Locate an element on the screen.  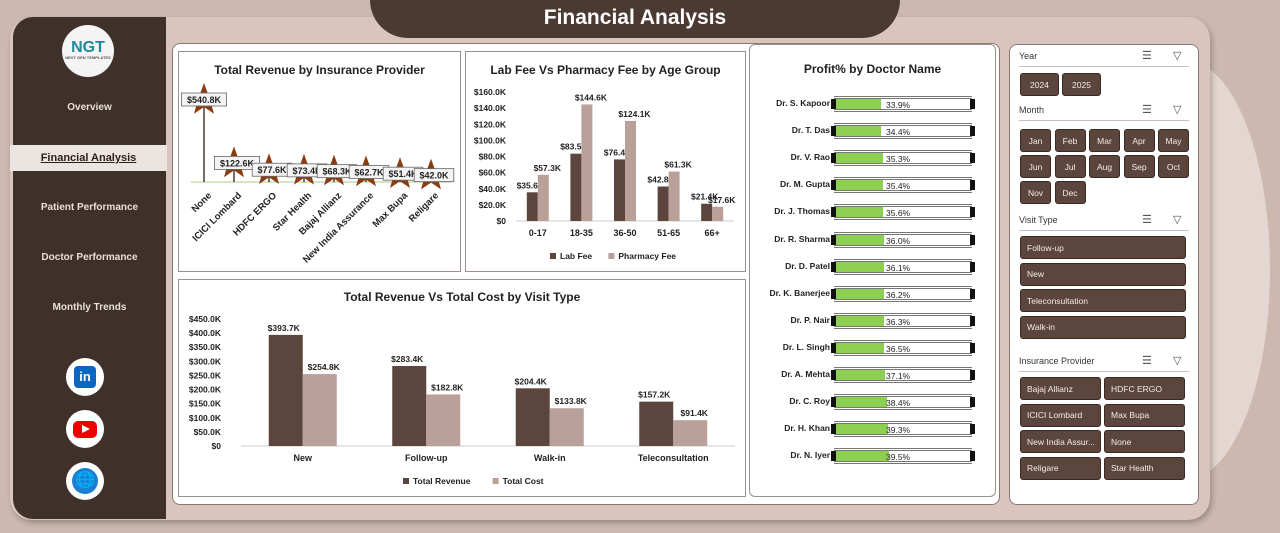
slicer-item: Dec is located at coordinates (1070, 192).